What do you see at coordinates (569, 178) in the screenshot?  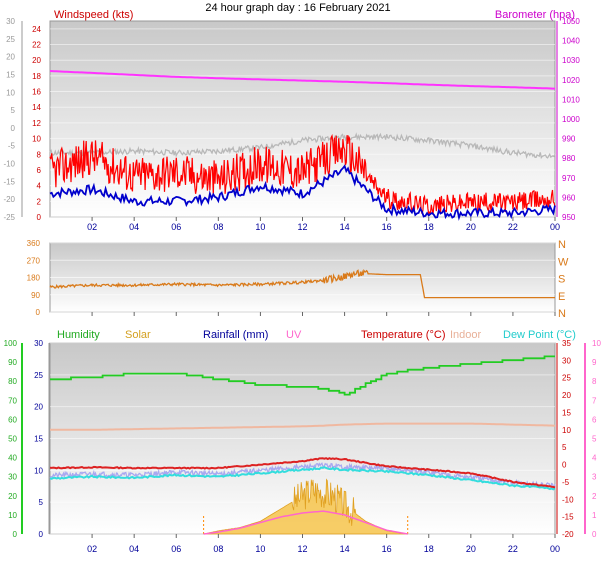 I see `baro-tick-label: 970` at bounding box center [569, 178].